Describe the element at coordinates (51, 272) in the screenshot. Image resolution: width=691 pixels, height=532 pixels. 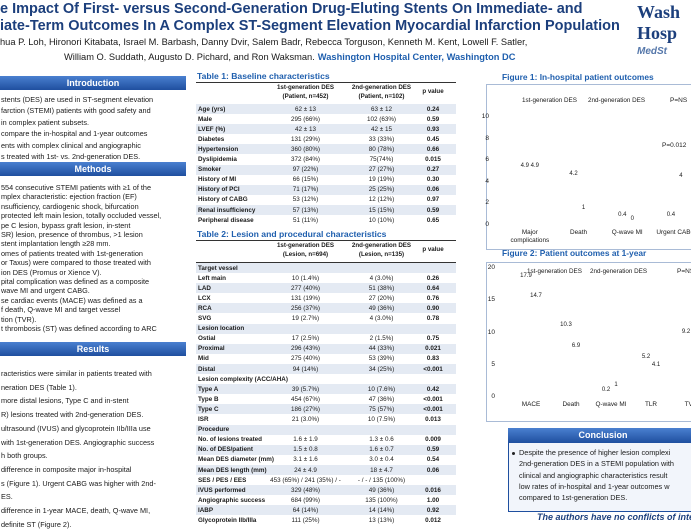
I see `section-text: ion DES (Promus or Xience V).` at that location.